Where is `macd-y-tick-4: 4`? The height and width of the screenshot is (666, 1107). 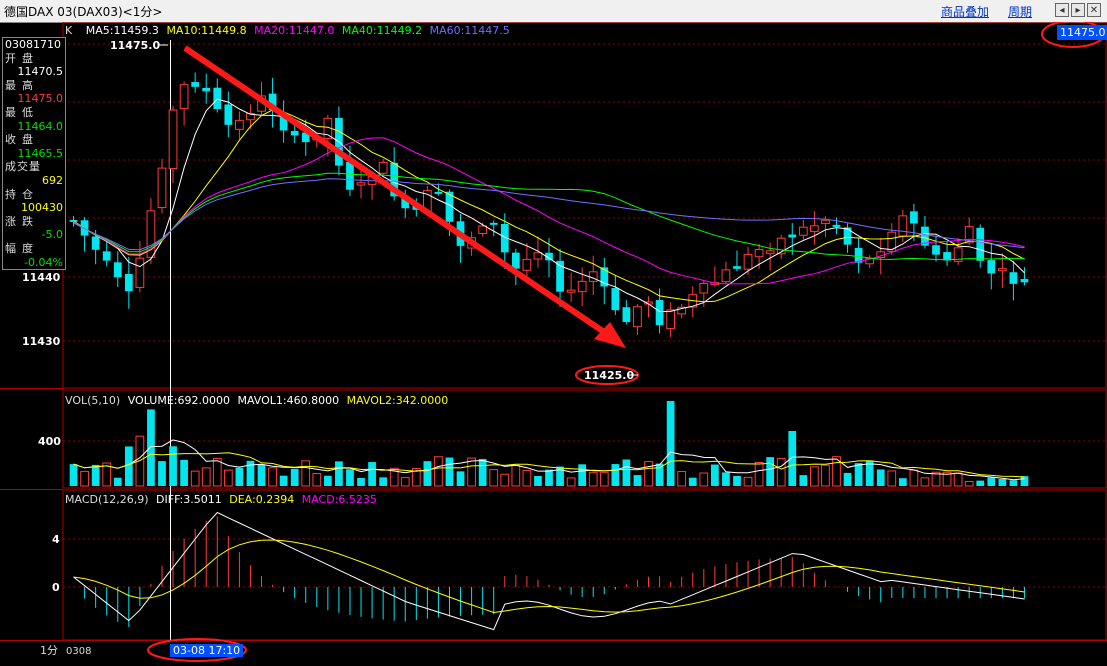 macd-y-tick-4: 4 is located at coordinates (56, 539).